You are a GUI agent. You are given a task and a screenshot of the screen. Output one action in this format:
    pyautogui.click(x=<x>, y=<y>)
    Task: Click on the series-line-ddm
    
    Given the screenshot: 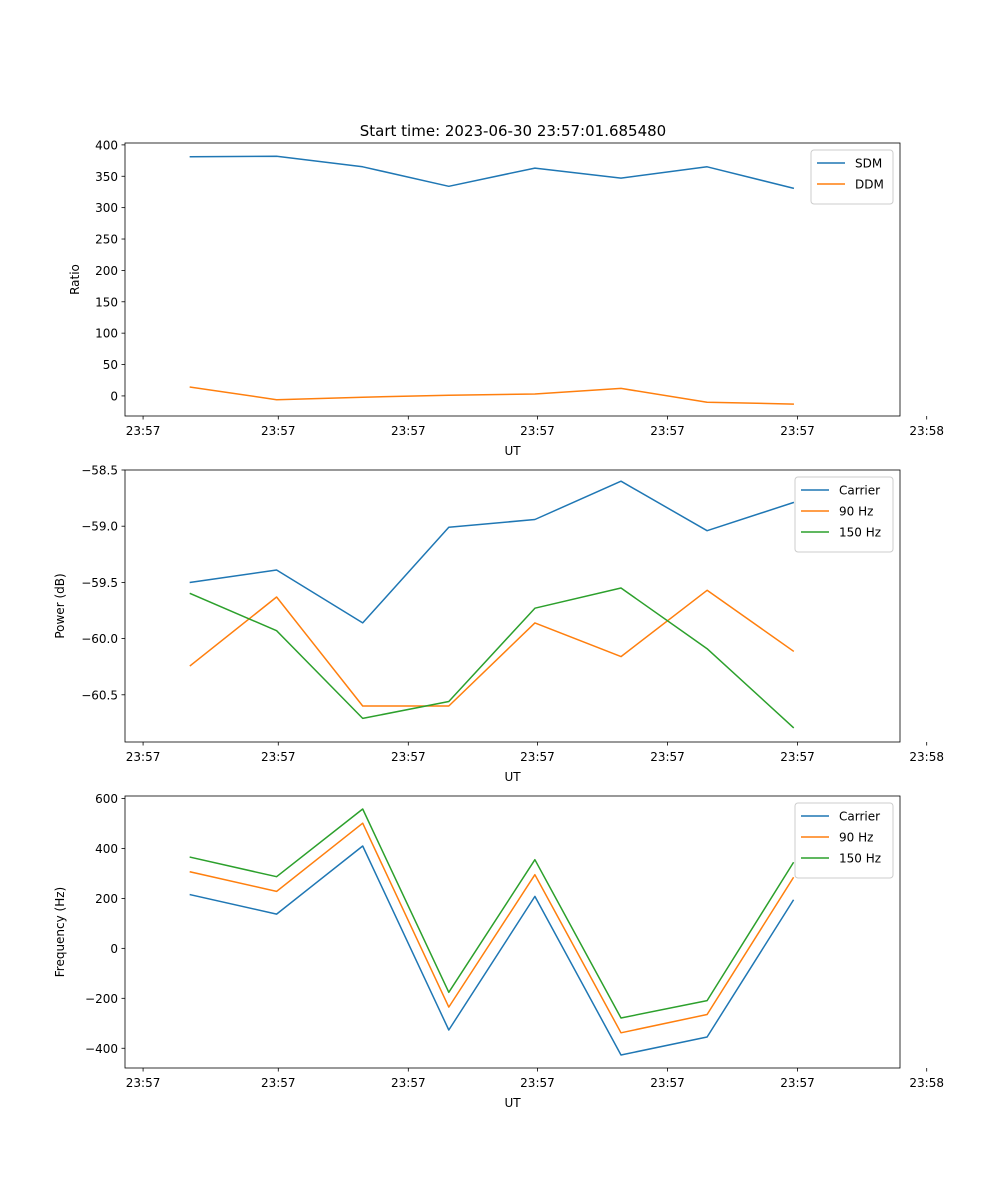 What is the action you would take?
    pyautogui.click(x=491, y=395)
    